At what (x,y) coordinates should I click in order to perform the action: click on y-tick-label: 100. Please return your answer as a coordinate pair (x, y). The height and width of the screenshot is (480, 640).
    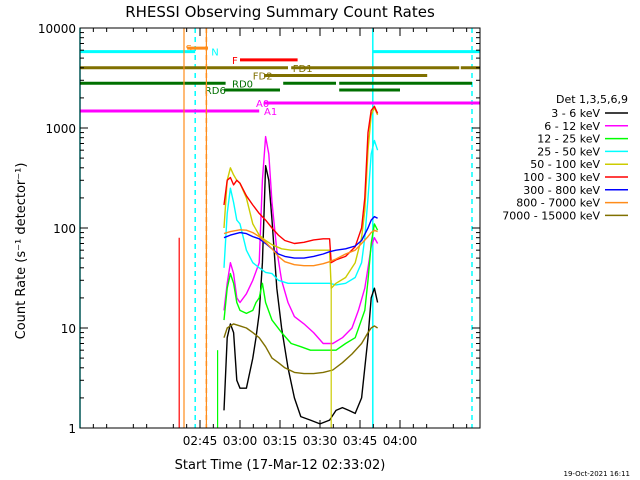
    Looking at the image, I should click on (64, 229).